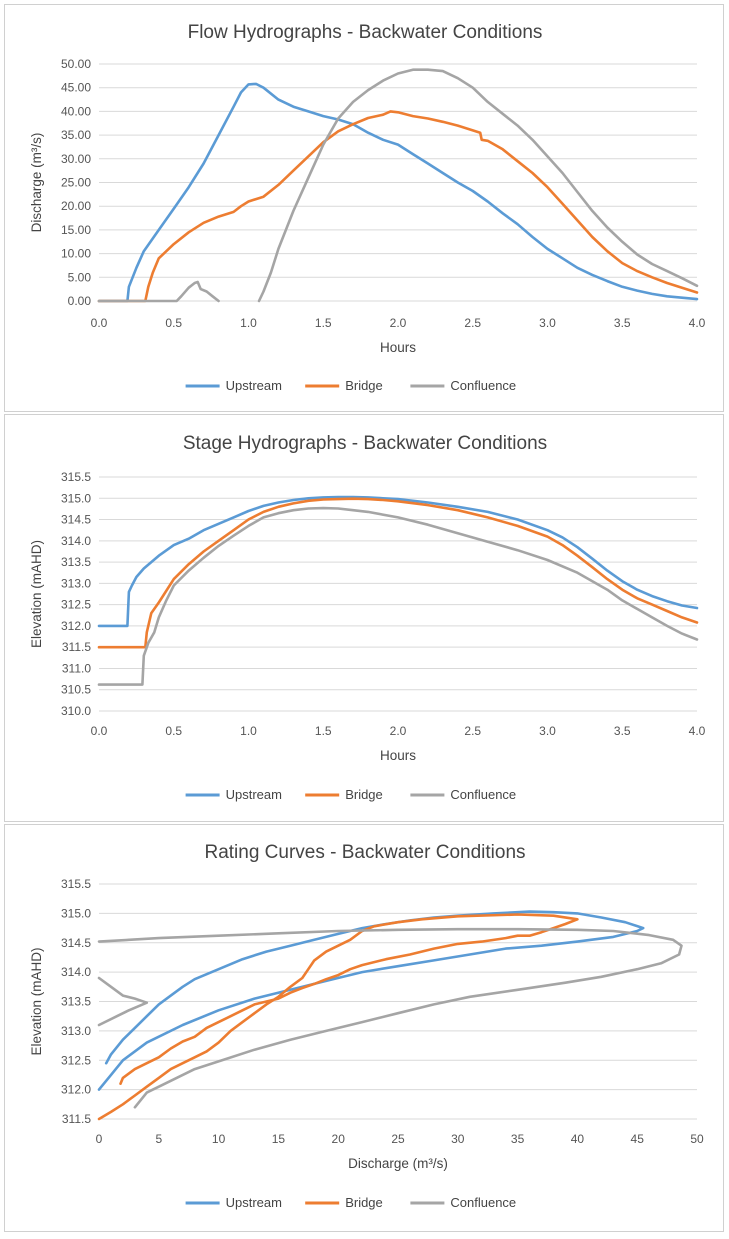 The height and width of the screenshot is (1239, 729). What do you see at coordinates (365, 32) in the screenshot?
I see `chart-title: Flow Hydrographs - Backwater Conditions` at bounding box center [365, 32].